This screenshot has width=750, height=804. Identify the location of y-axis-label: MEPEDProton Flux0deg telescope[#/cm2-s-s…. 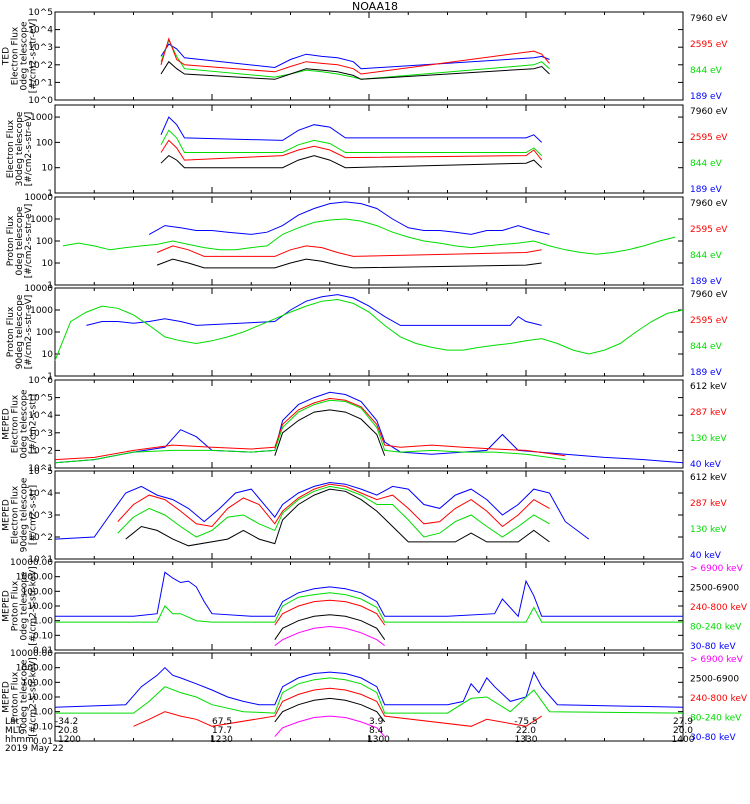
(20, 605).